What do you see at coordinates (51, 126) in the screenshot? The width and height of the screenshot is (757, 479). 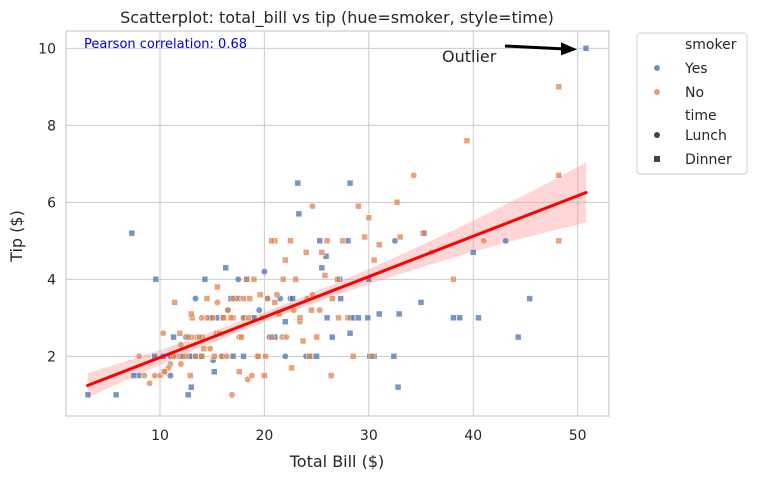 I see `y-tick-label: 8` at bounding box center [51, 126].